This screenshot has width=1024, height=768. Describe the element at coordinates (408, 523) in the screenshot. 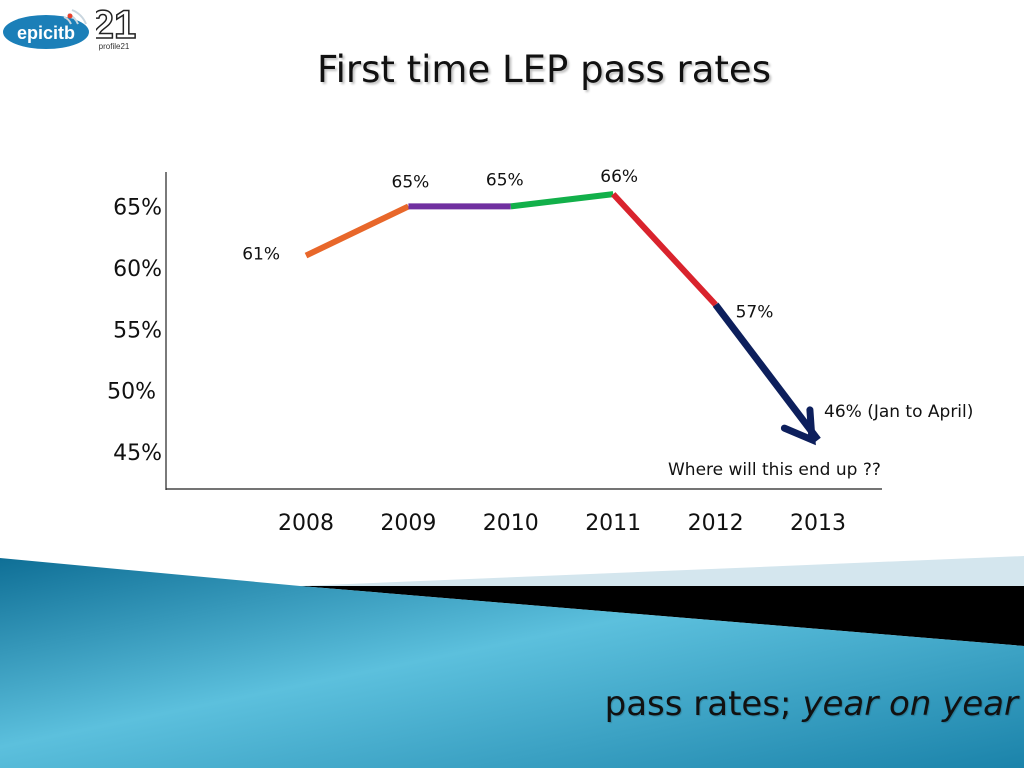

I see `x-tick-label: 2009` at that location.